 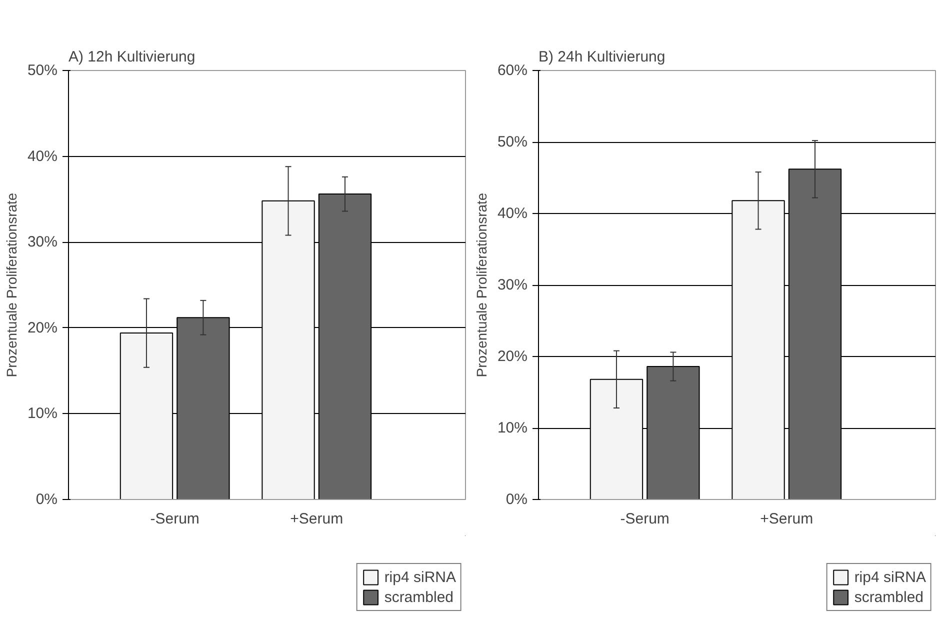 I want to click on y-tick-label: 60%, so click(x=512, y=70).